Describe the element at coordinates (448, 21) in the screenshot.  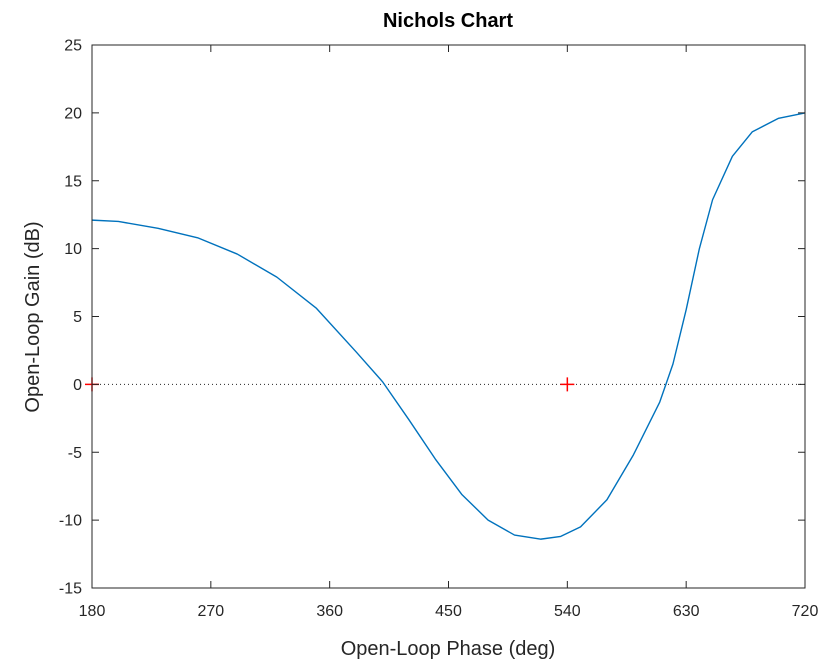
I see `chart-title: Nichols Chart` at that location.